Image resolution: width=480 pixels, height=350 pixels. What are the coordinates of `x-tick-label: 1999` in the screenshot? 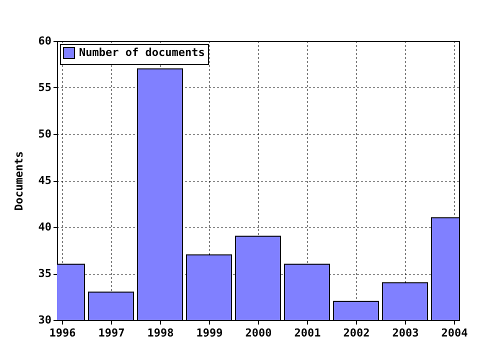 It's located at (209, 333).